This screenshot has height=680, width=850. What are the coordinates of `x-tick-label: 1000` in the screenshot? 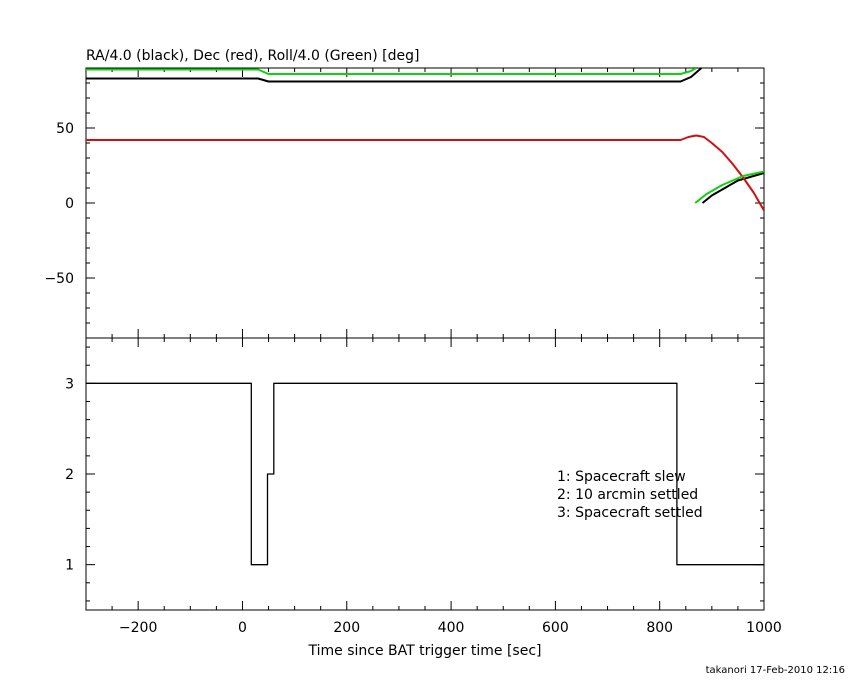 It's located at (764, 628).